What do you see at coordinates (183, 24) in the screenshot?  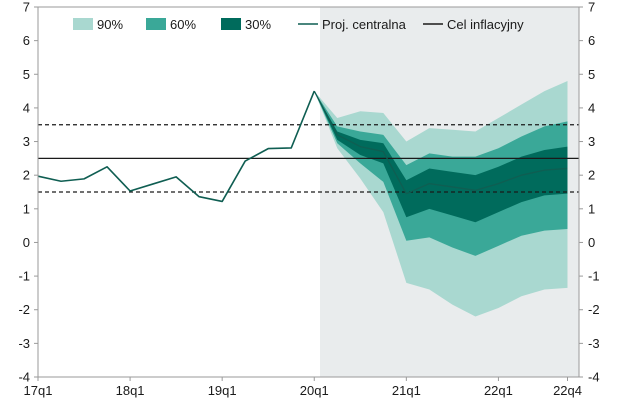 I see `legend-label-60: 60%` at bounding box center [183, 24].